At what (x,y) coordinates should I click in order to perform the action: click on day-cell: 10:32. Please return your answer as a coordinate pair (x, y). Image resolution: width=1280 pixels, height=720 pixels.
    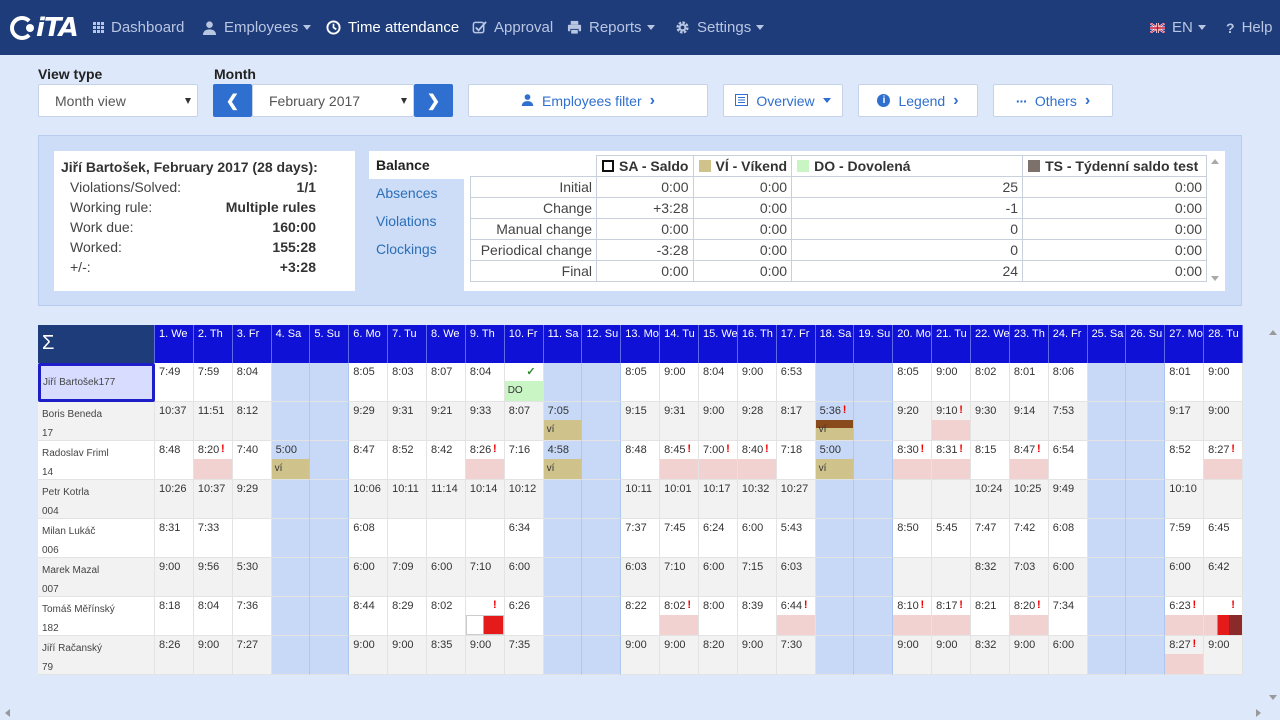
    Looking at the image, I should click on (757, 499).